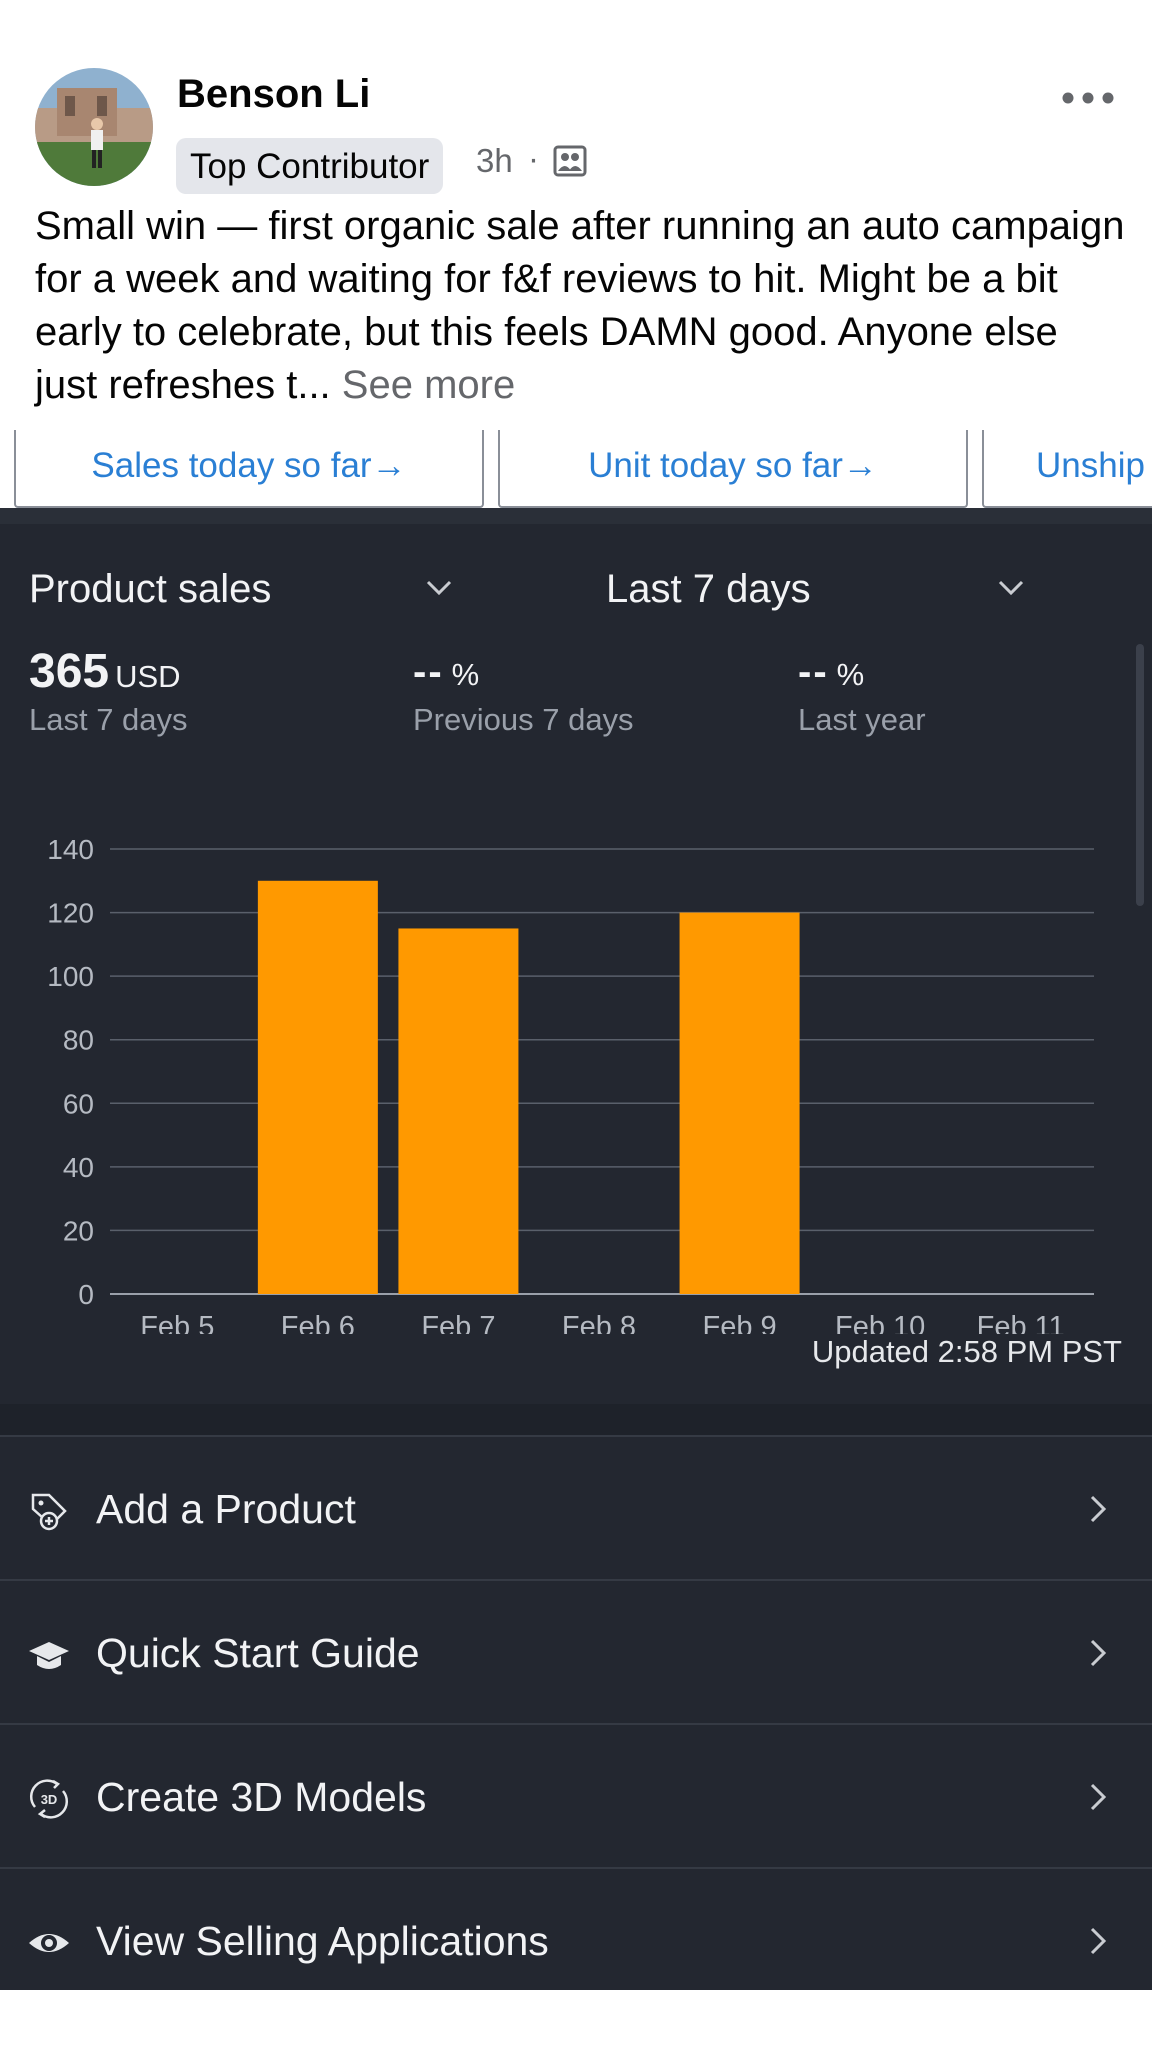 The image size is (1152, 2048). I want to click on stat-last-year: --% Last year, so click(862, 691).